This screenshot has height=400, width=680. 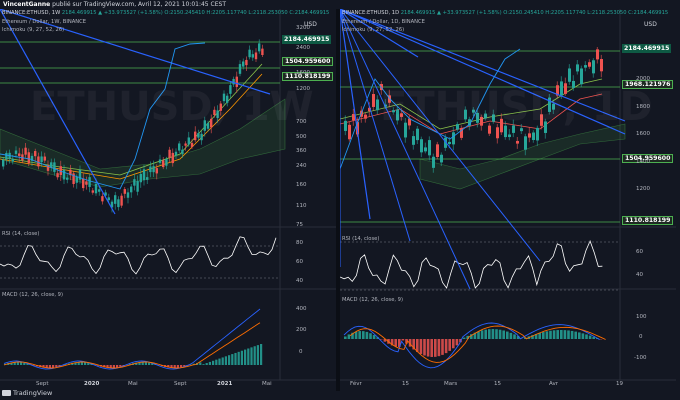 What do you see at coordinates (405, 149) in the screenshot?
I see `rsi-trendline` at bounding box center [405, 149].